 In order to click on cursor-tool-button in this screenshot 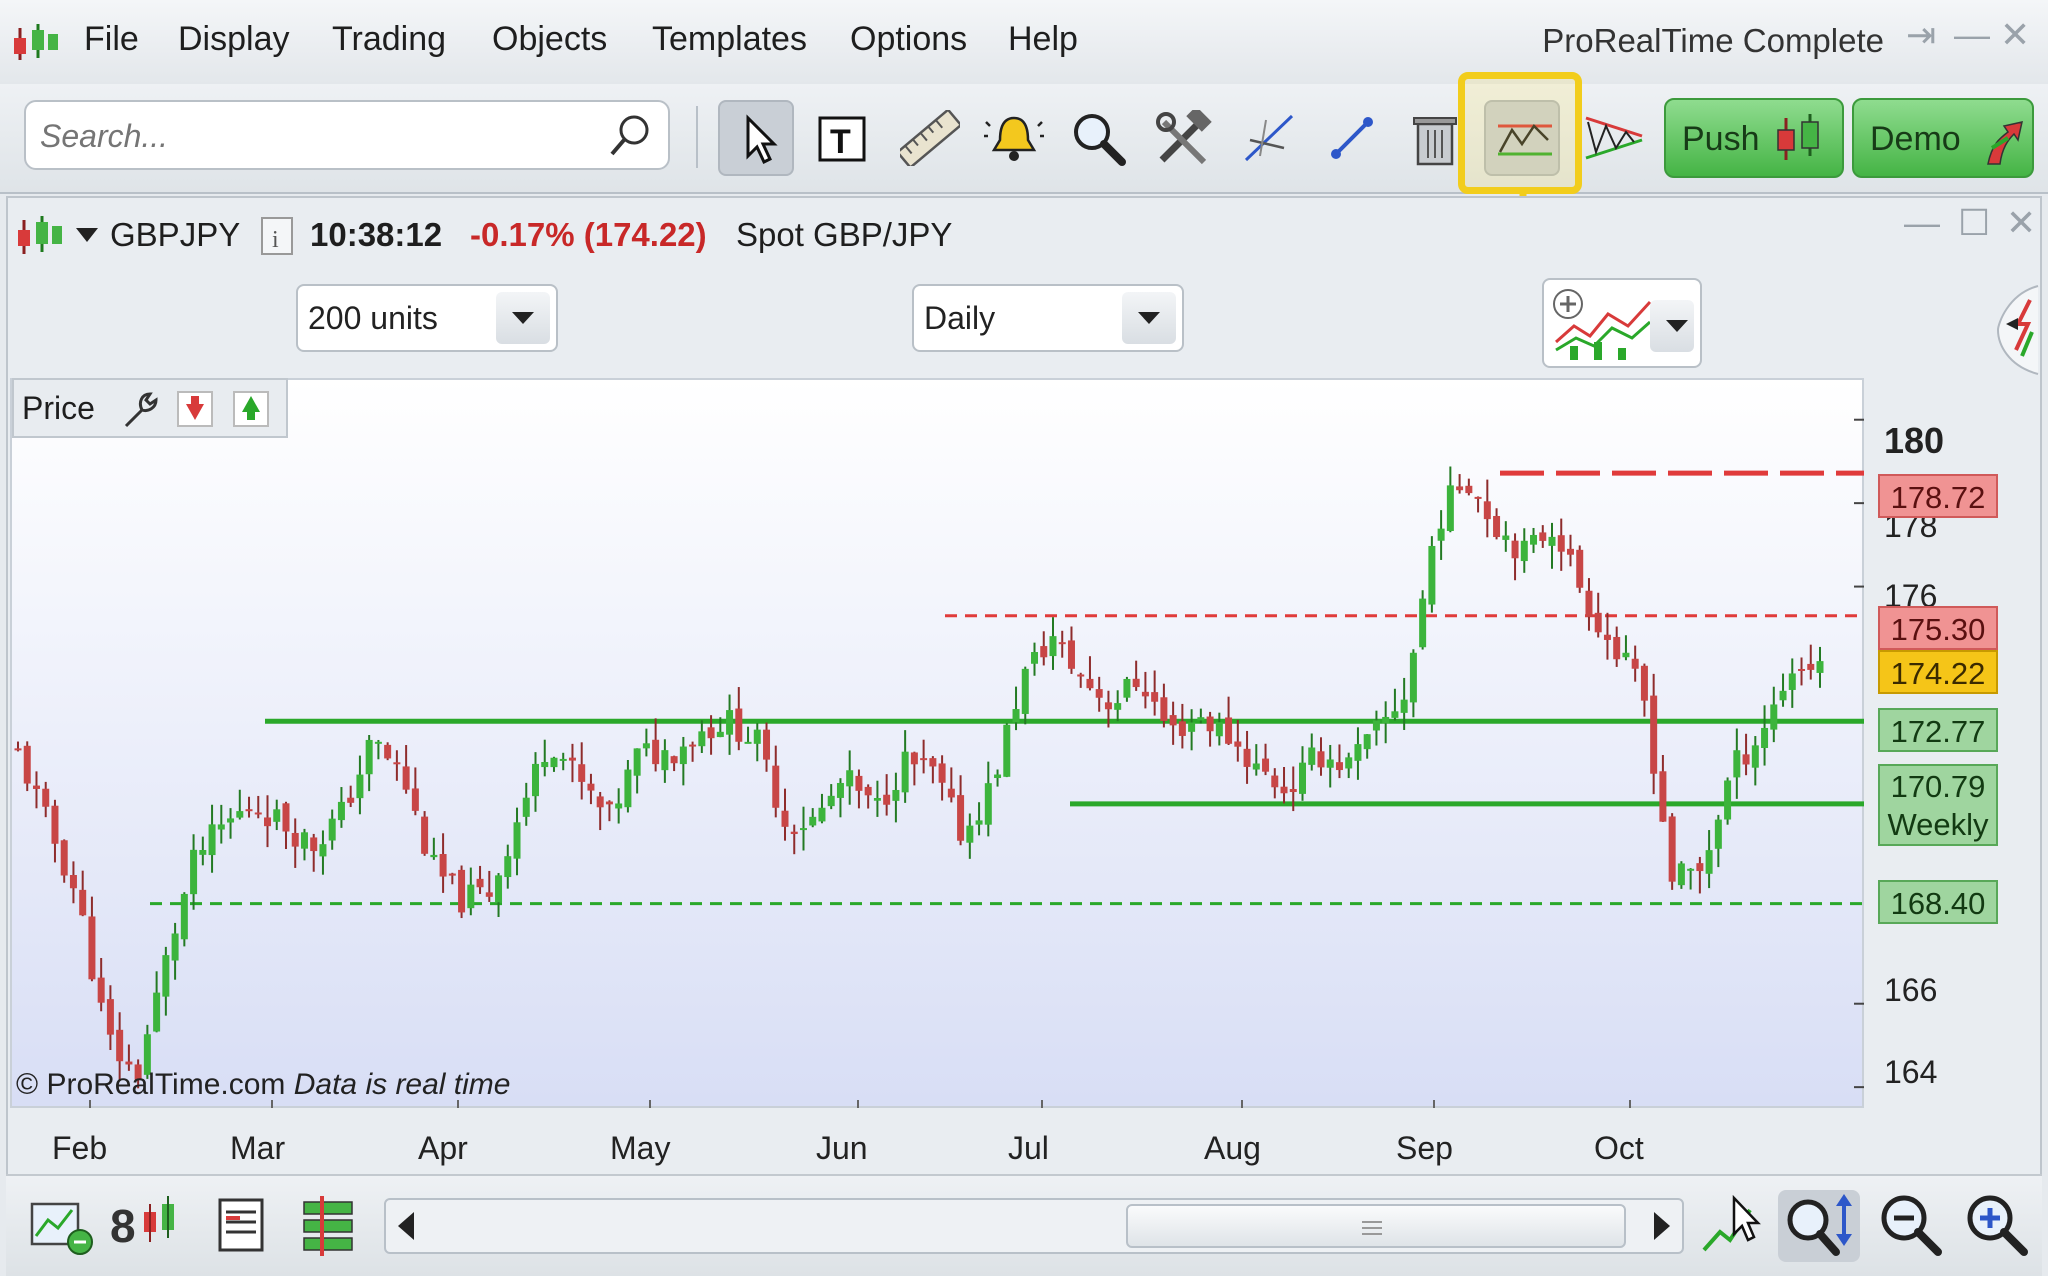, I will do `click(1734, 1226)`.